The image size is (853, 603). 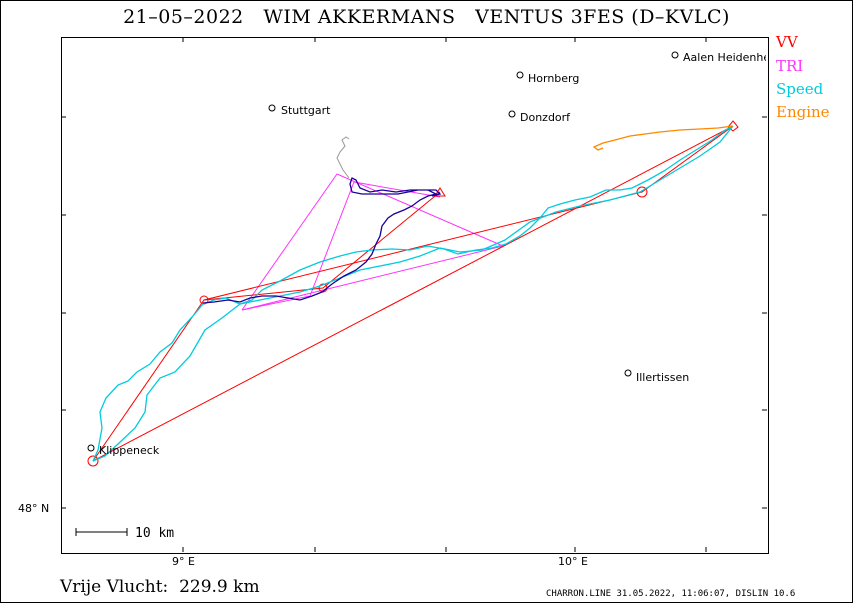 What do you see at coordinates (803, 112) in the screenshot?
I see `legend-engine: Engine` at bounding box center [803, 112].